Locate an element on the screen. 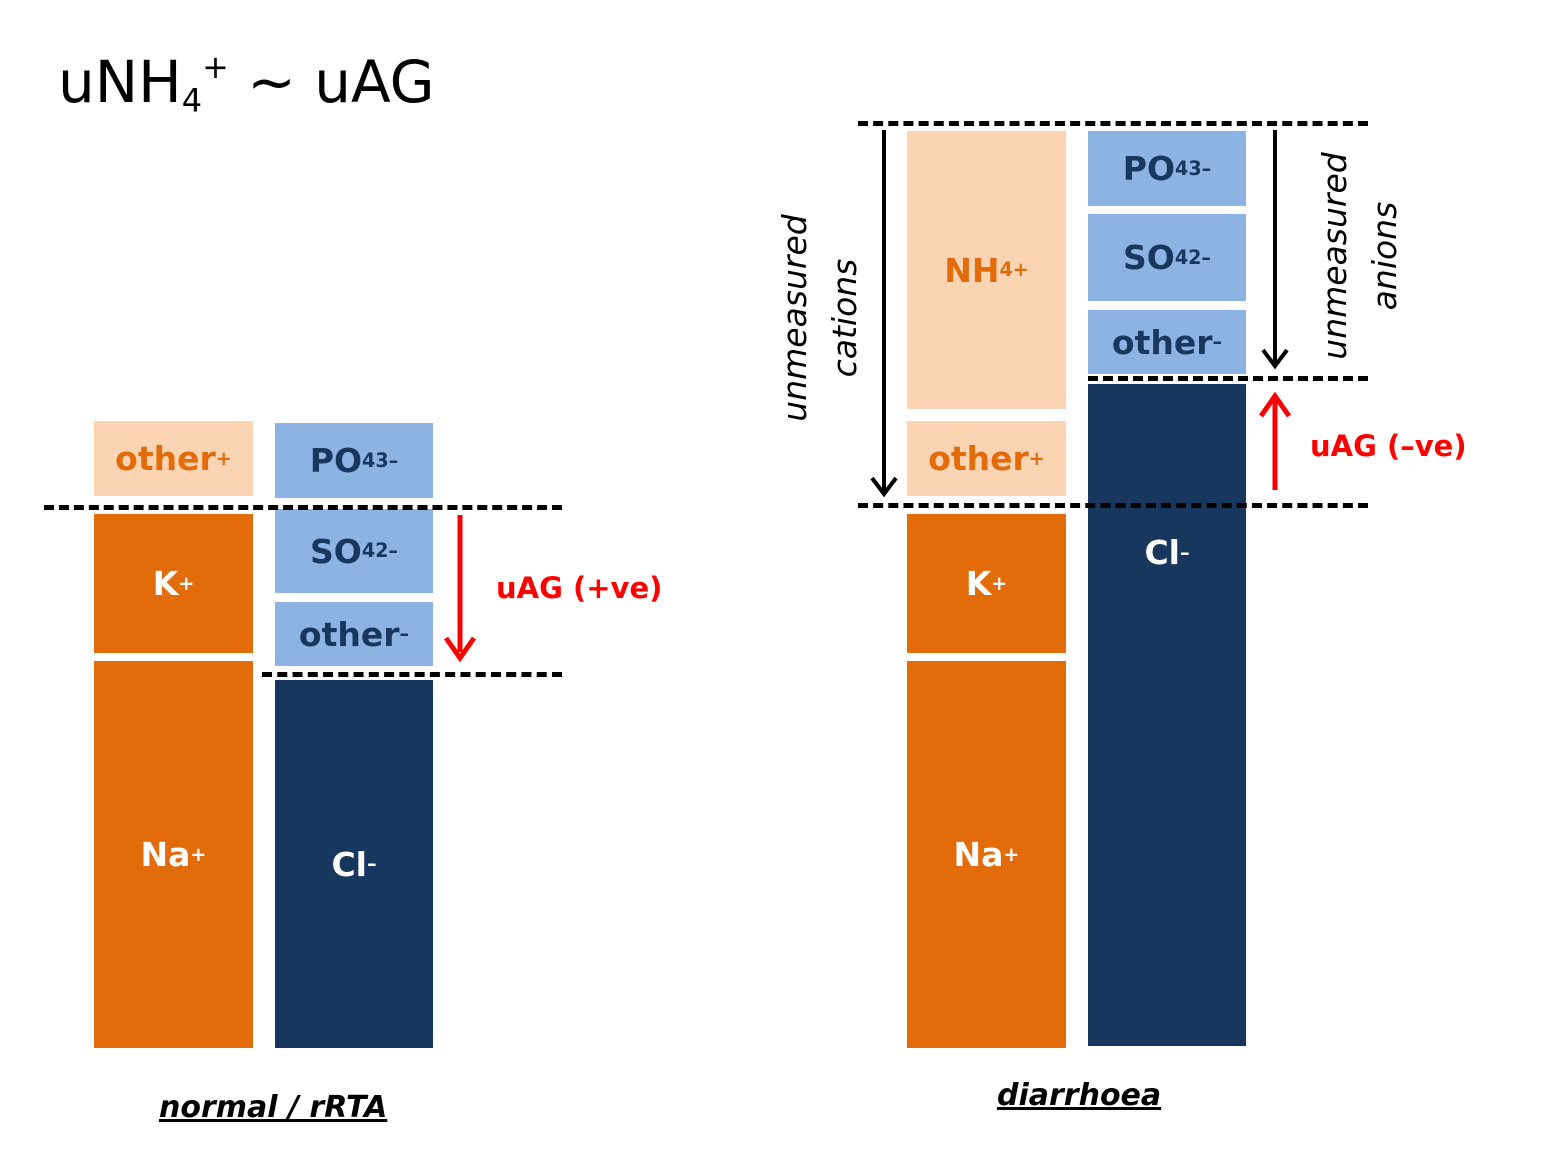 This screenshot has width=1557, height=1168. right-anion-cl: Cl – is located at coordinates (1167, 715).